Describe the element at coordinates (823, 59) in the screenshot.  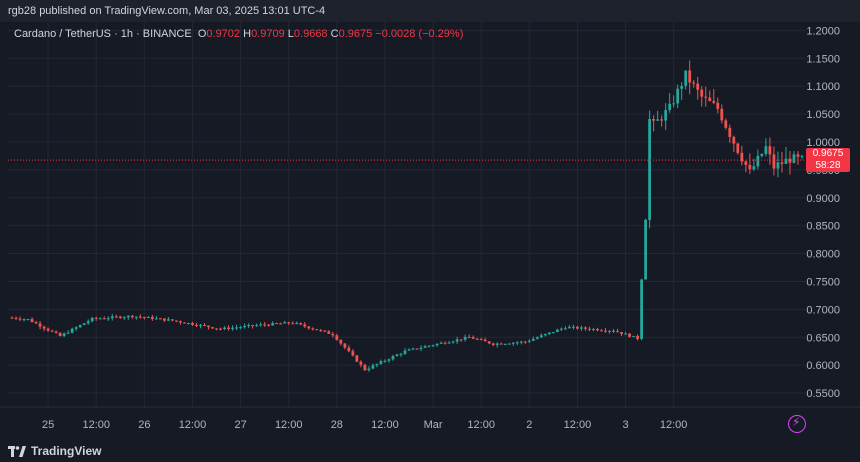
I see `y-tick-label: 1.1500` at that location.